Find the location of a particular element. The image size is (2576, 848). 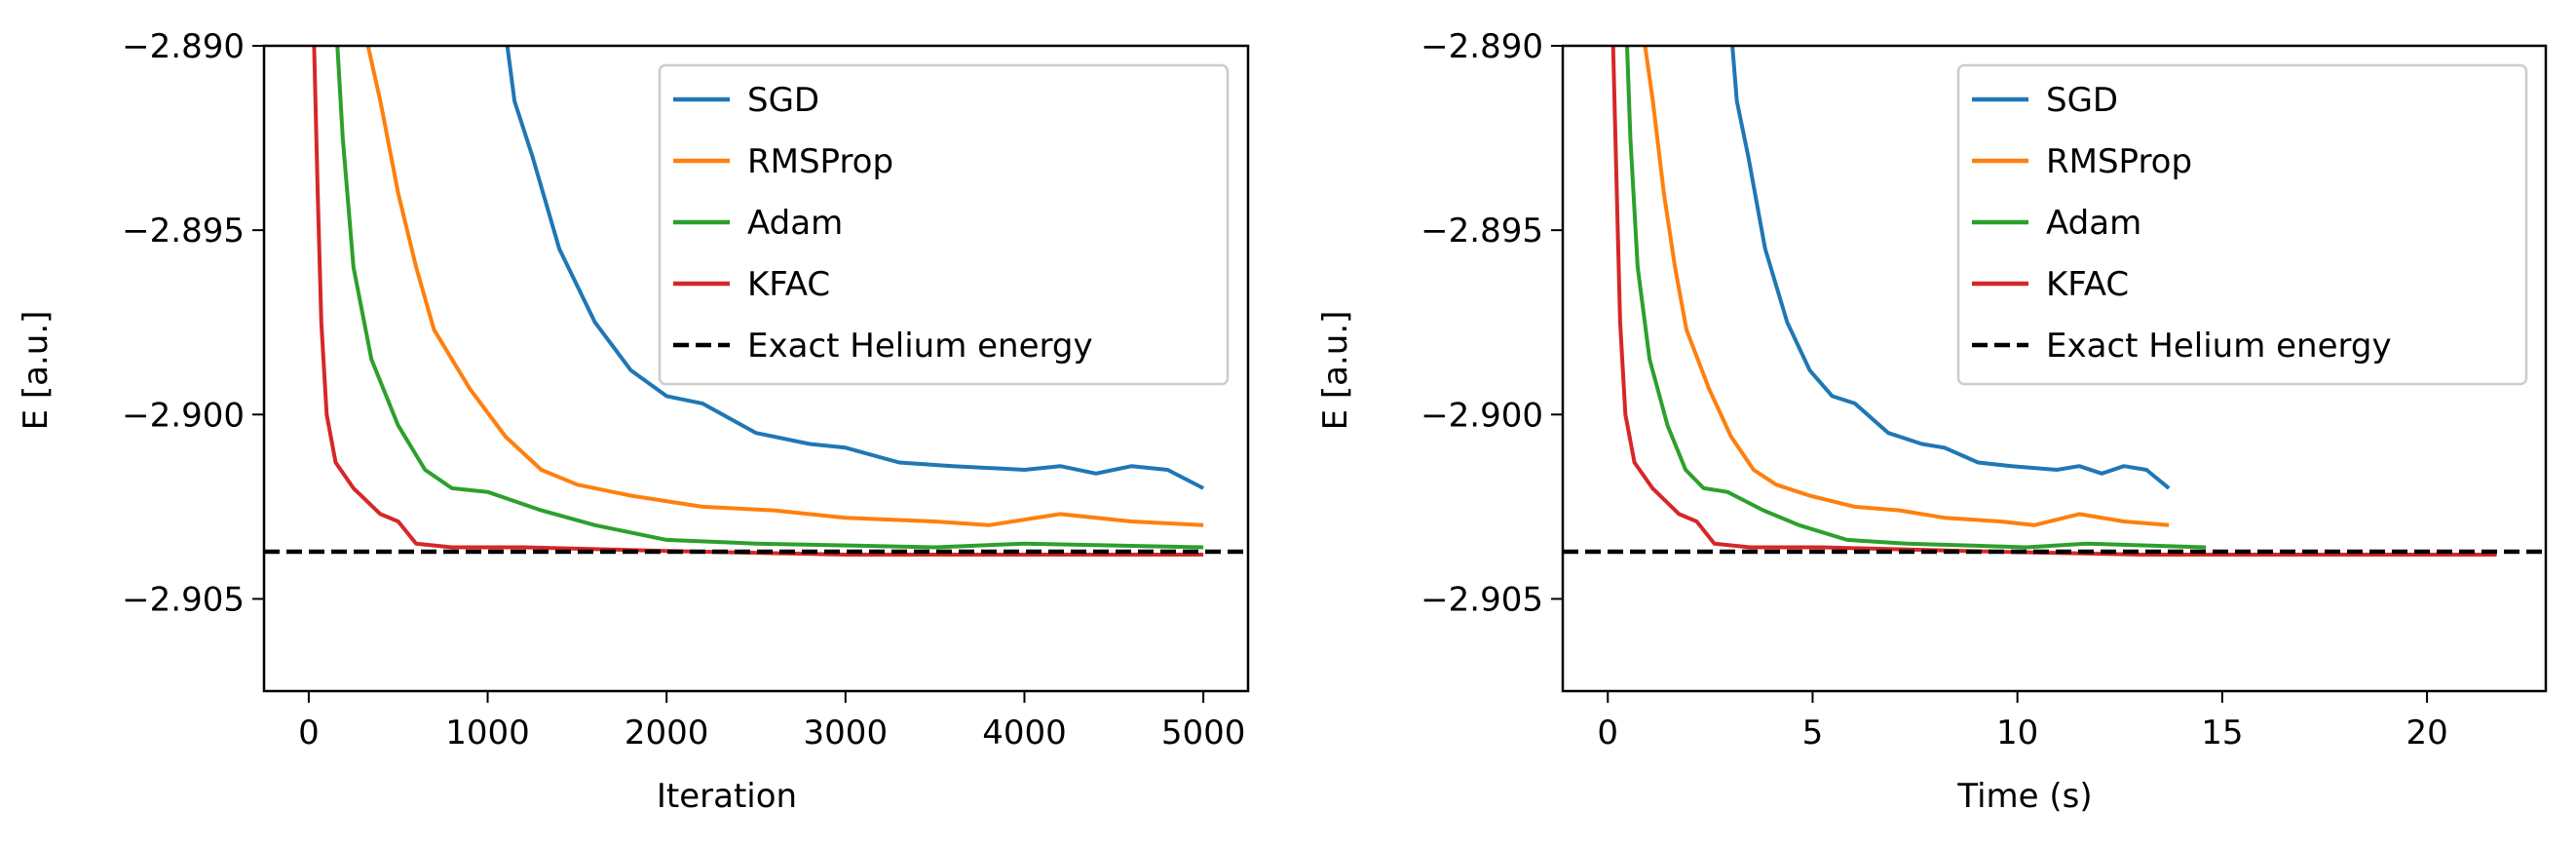

series-line-rmsprop is located at coordinates (1906, 286).